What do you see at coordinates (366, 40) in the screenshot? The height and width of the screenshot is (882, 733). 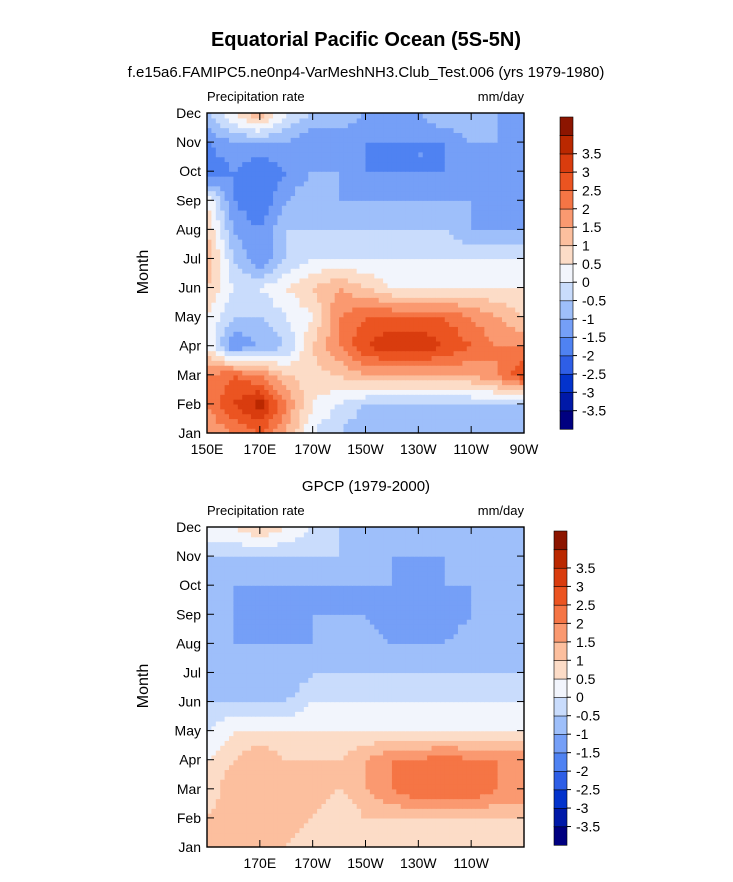 I see `figure-title: Equatorial Pacific Ocean (5S-5N)` at bounding box center [366, 40].